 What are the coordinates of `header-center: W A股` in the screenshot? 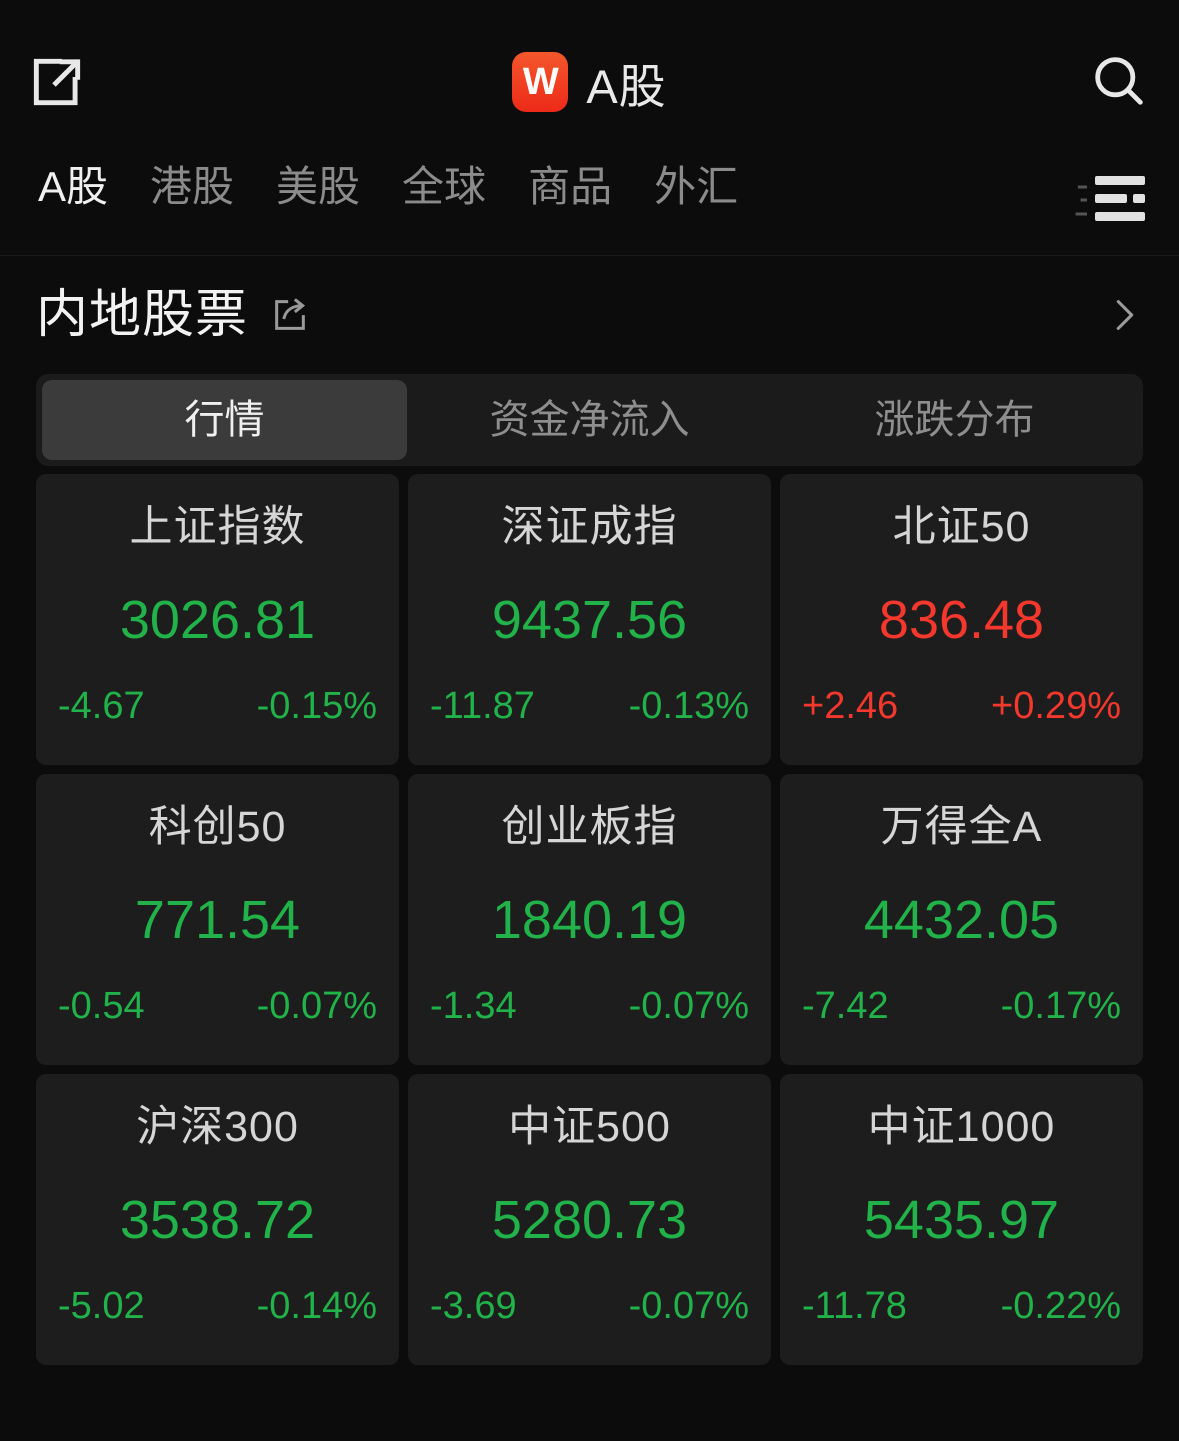 It's located at (589, 82).